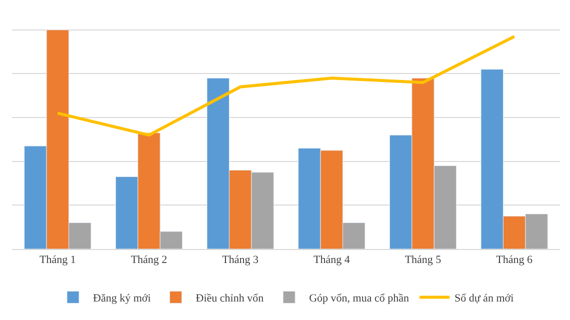  Describe the element at coordinates (331, 260) in the screenshot. I see `x-tick-label: Tháng 4` at that location.